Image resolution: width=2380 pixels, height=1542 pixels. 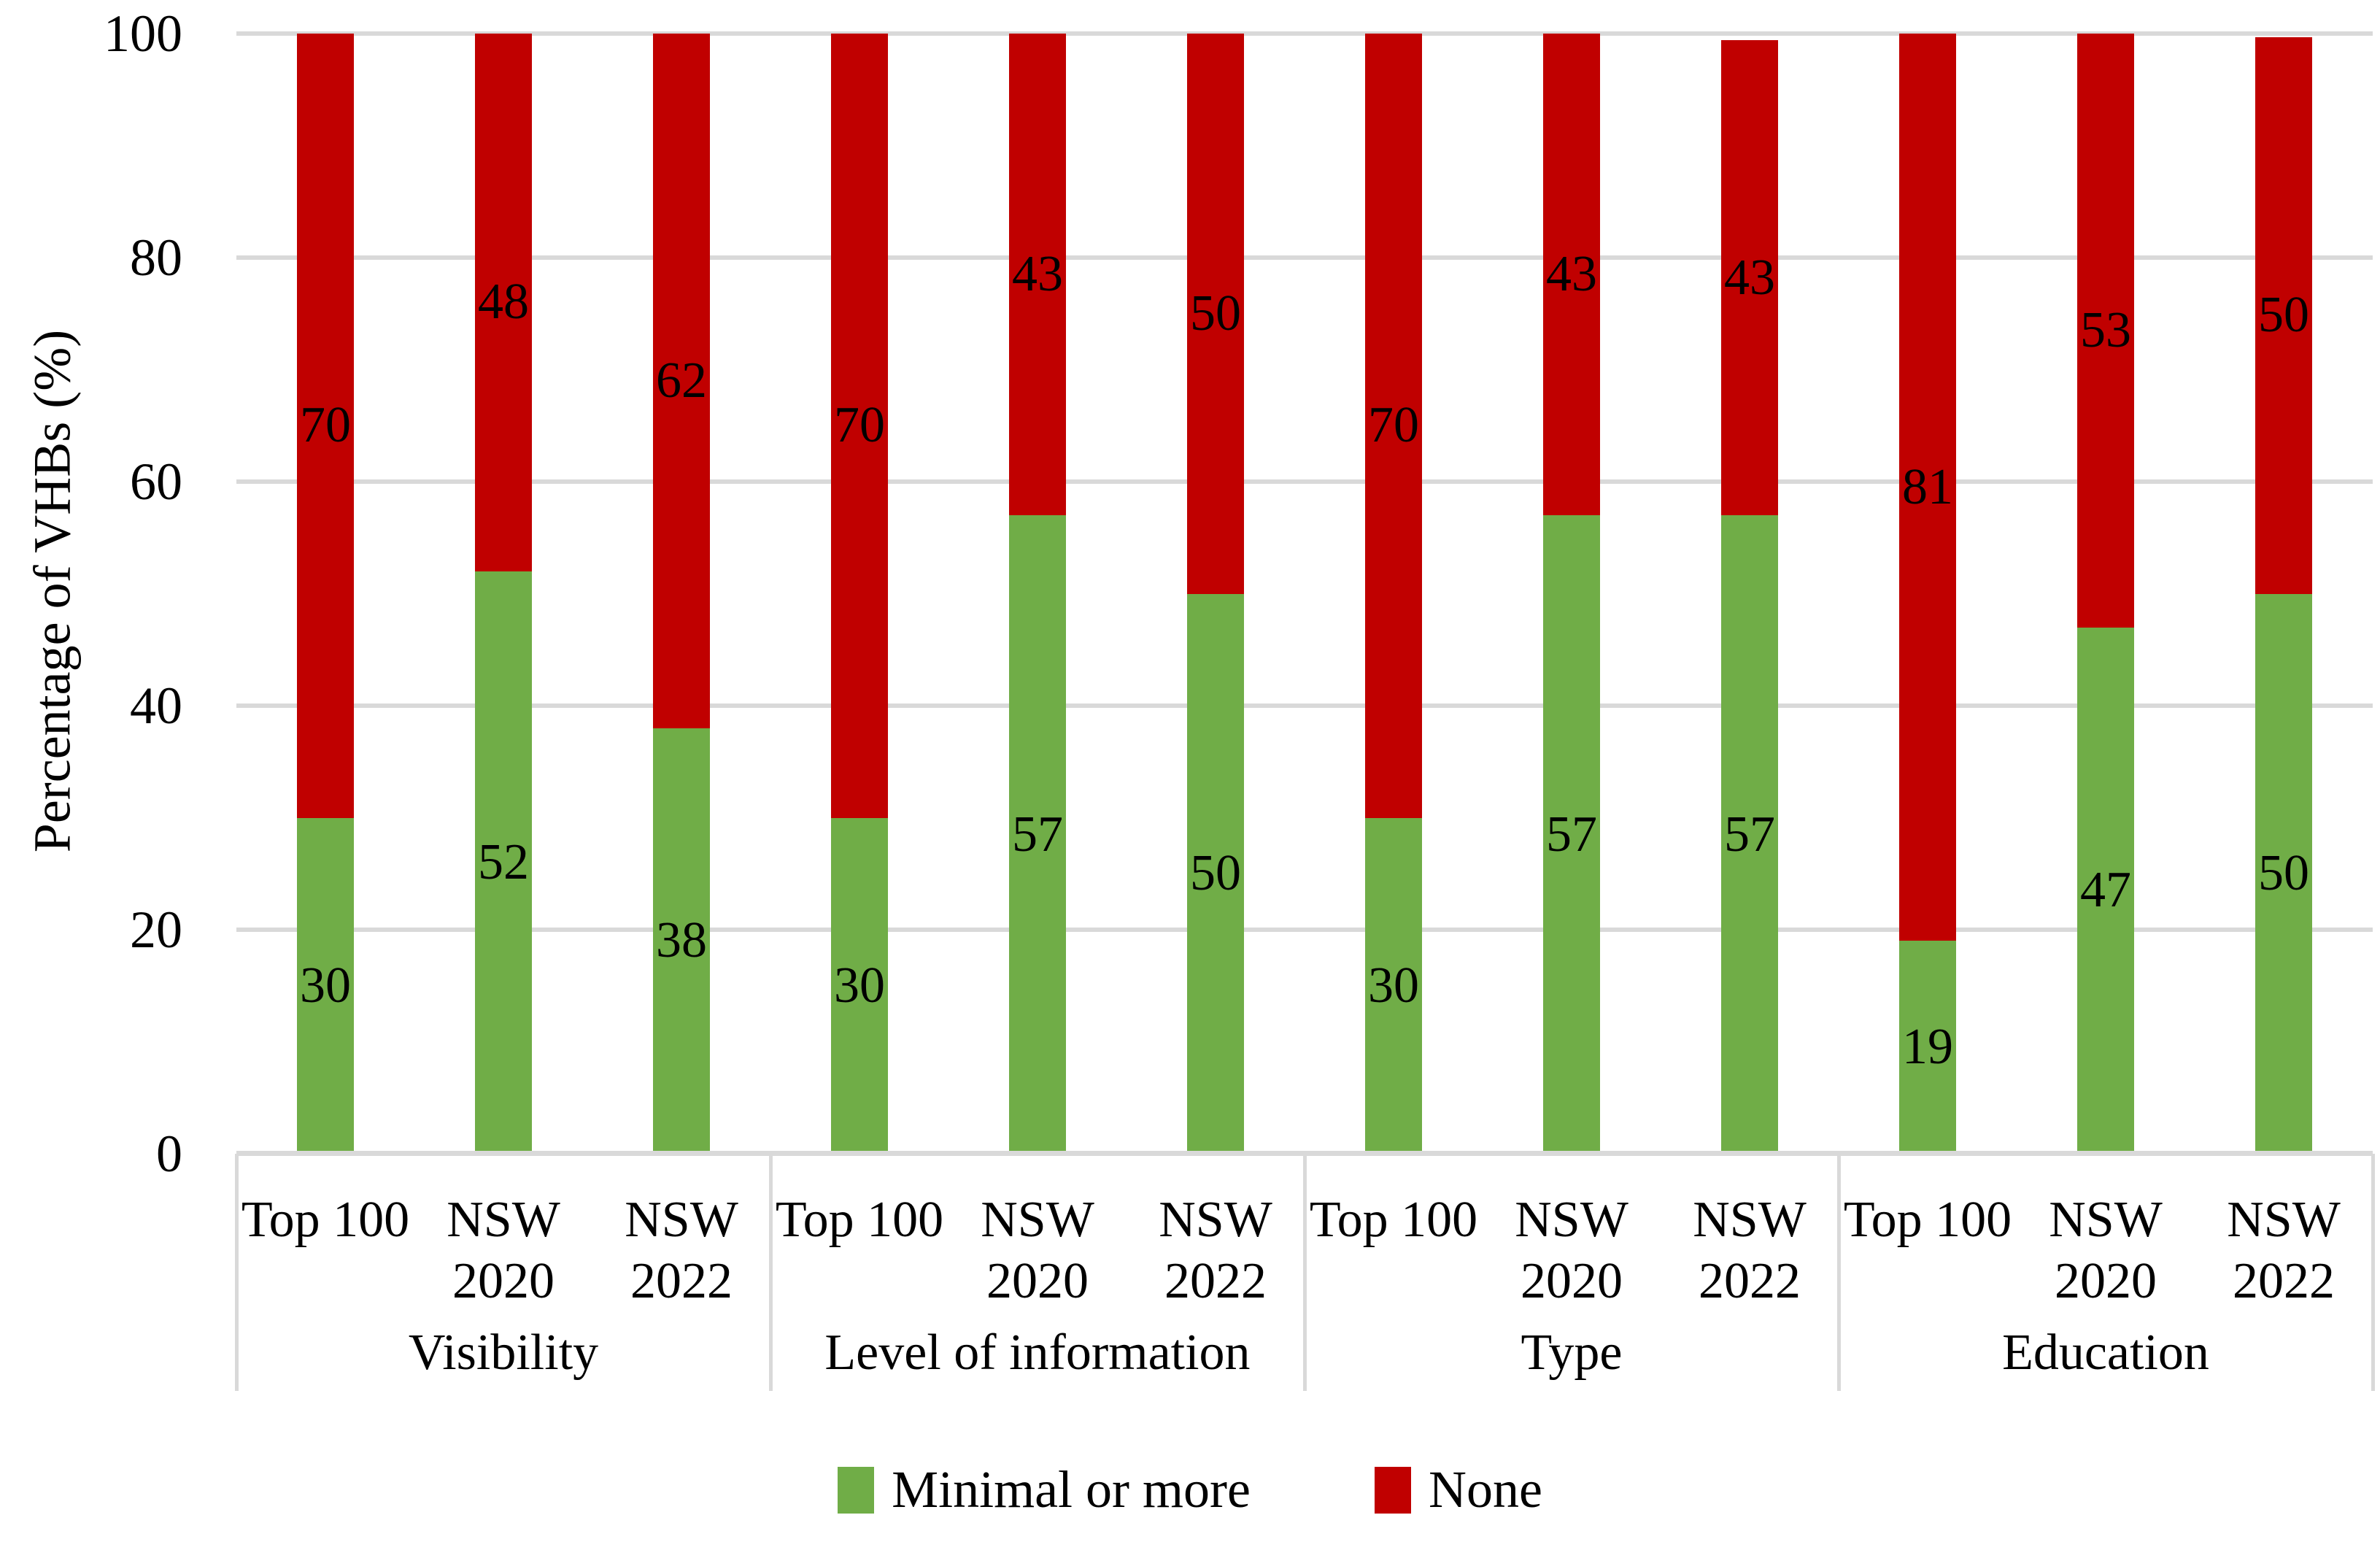 I want to click on data-label: 48, so click(x=503, y=303).